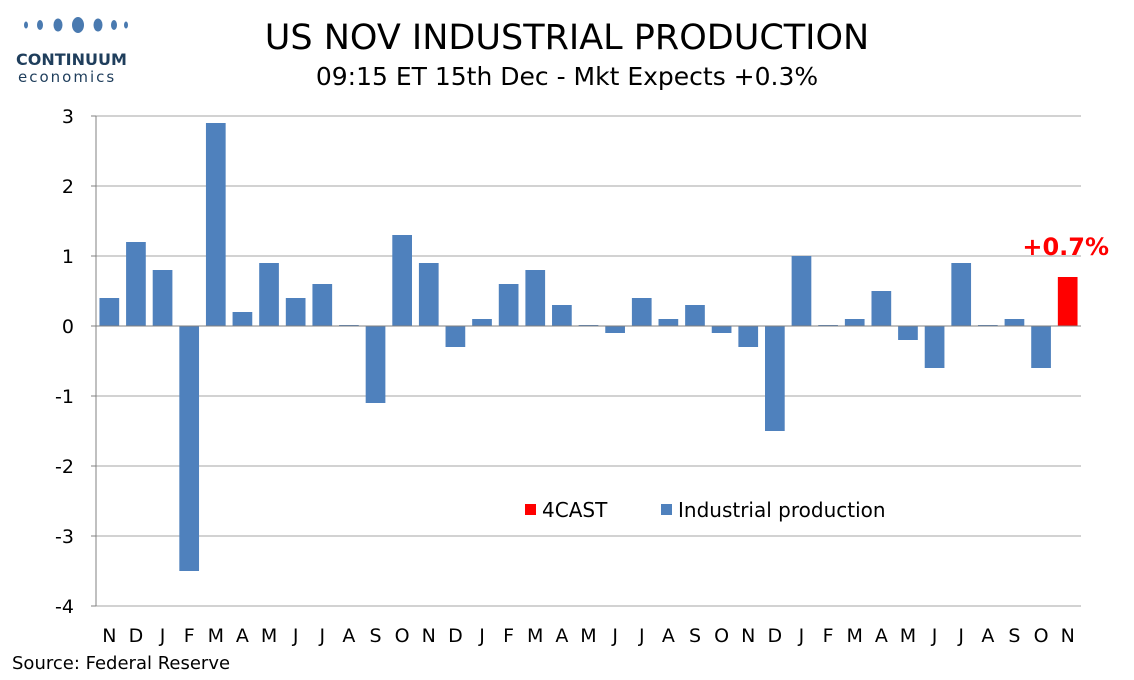 Image resolution: width=1134 pixels, height=680 pixels. I want to click on logo-brand-sub: economics, so click(67, 77).